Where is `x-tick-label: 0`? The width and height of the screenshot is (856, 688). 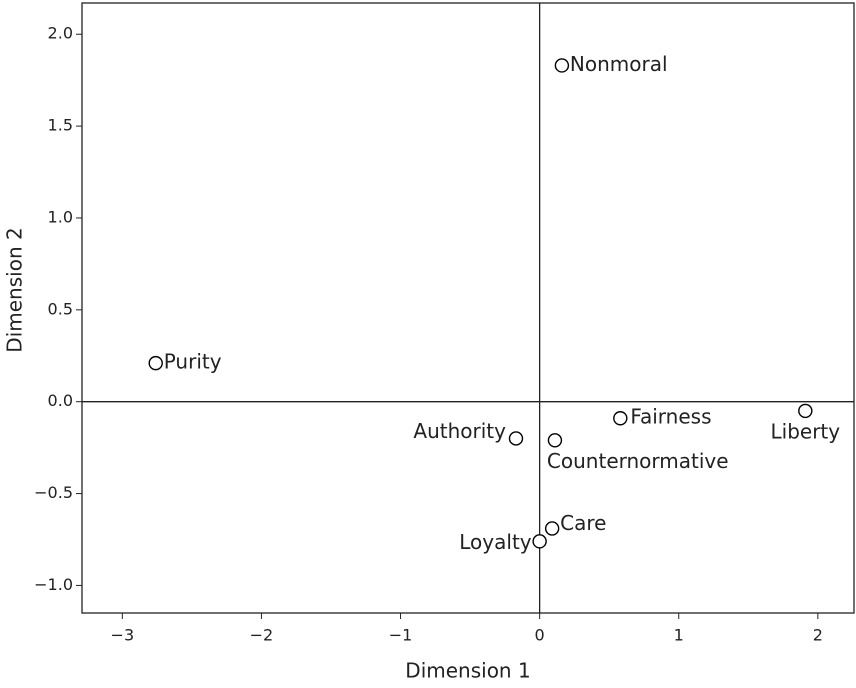 x-tick-label: 0 is located at coordinates (540, 635).